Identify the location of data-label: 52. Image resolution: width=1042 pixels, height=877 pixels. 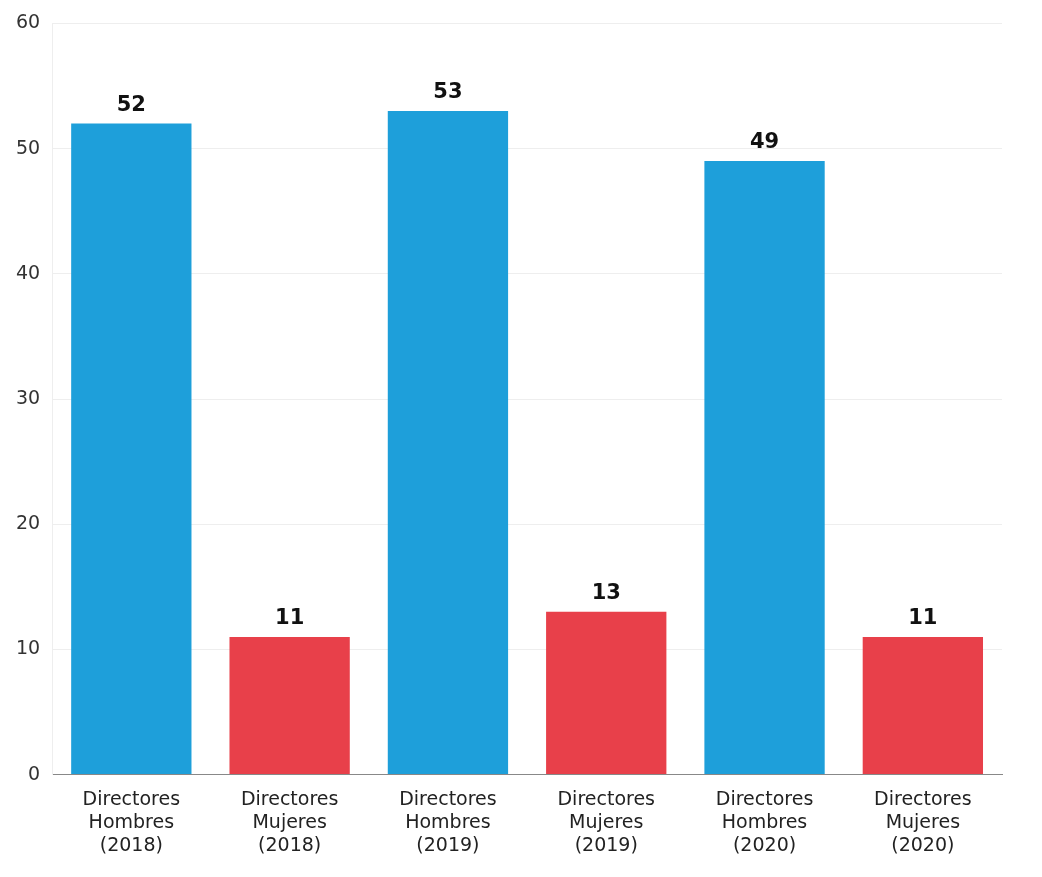
(131, 103).